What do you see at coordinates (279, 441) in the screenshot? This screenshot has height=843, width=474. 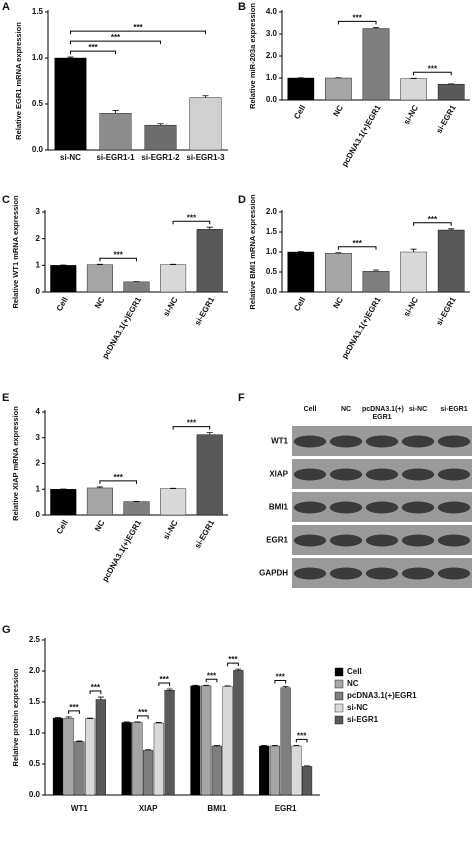 I see `row-label: WT1` at bounding box center [279, 441].